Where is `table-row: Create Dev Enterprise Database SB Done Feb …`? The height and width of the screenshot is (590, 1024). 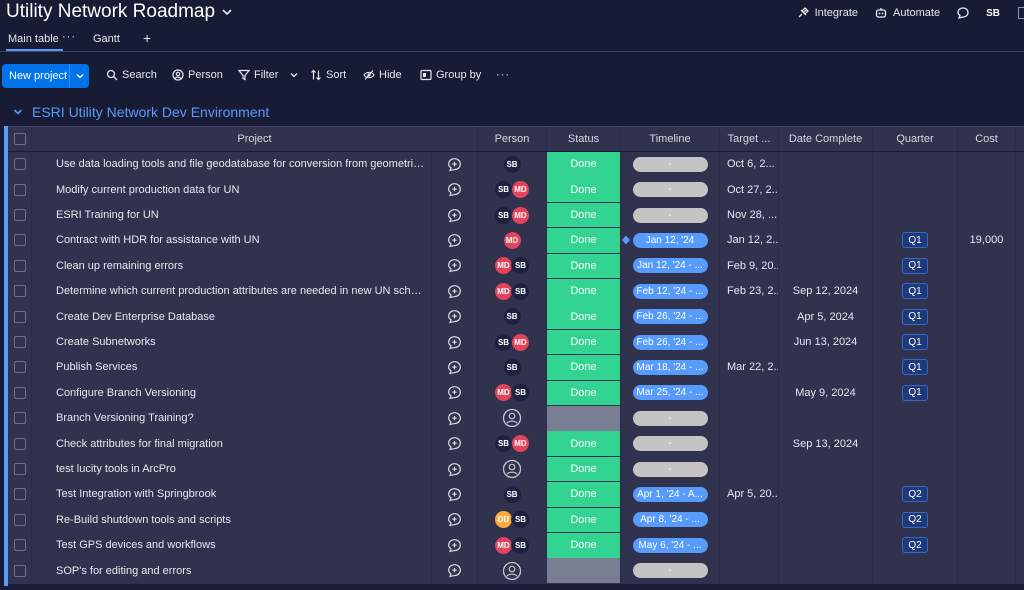
table-row: Create Dev Enterprise Database SB Done Feb … is located at coordinates (516, 317).